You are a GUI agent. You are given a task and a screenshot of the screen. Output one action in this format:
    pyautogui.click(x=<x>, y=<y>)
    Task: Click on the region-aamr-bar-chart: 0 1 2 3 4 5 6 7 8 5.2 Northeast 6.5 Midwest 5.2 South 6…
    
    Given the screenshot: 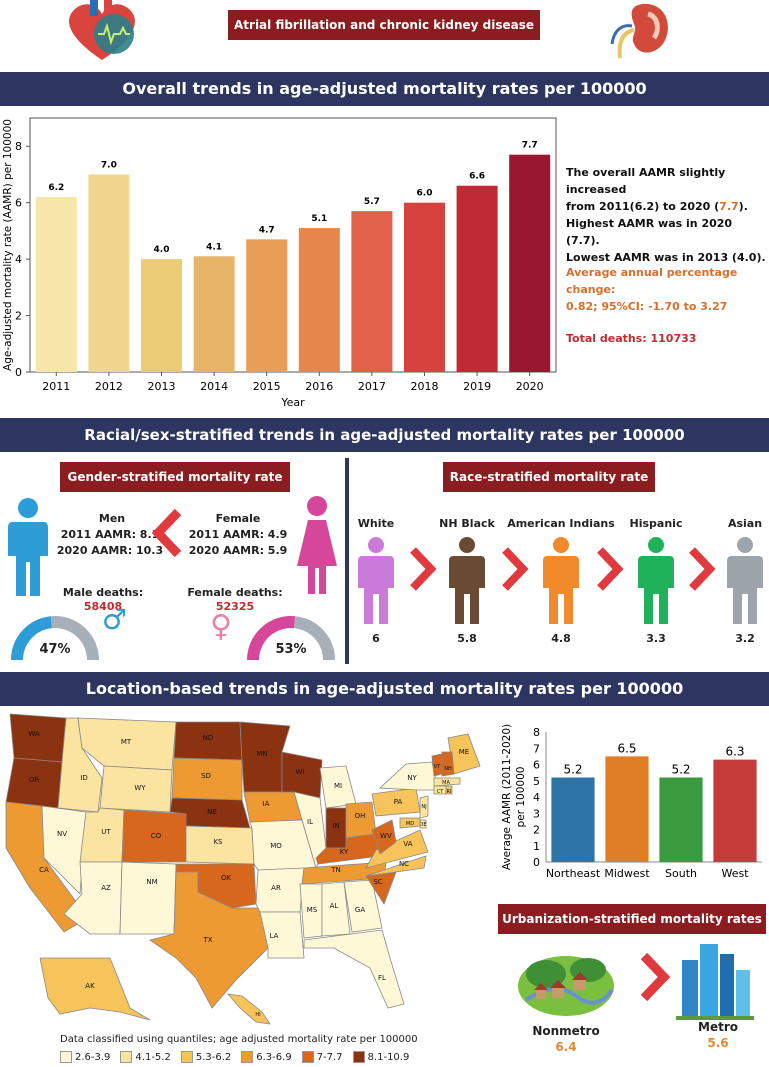 What is the action you would take?
    pyautogui.click(x=631, y=802)
    